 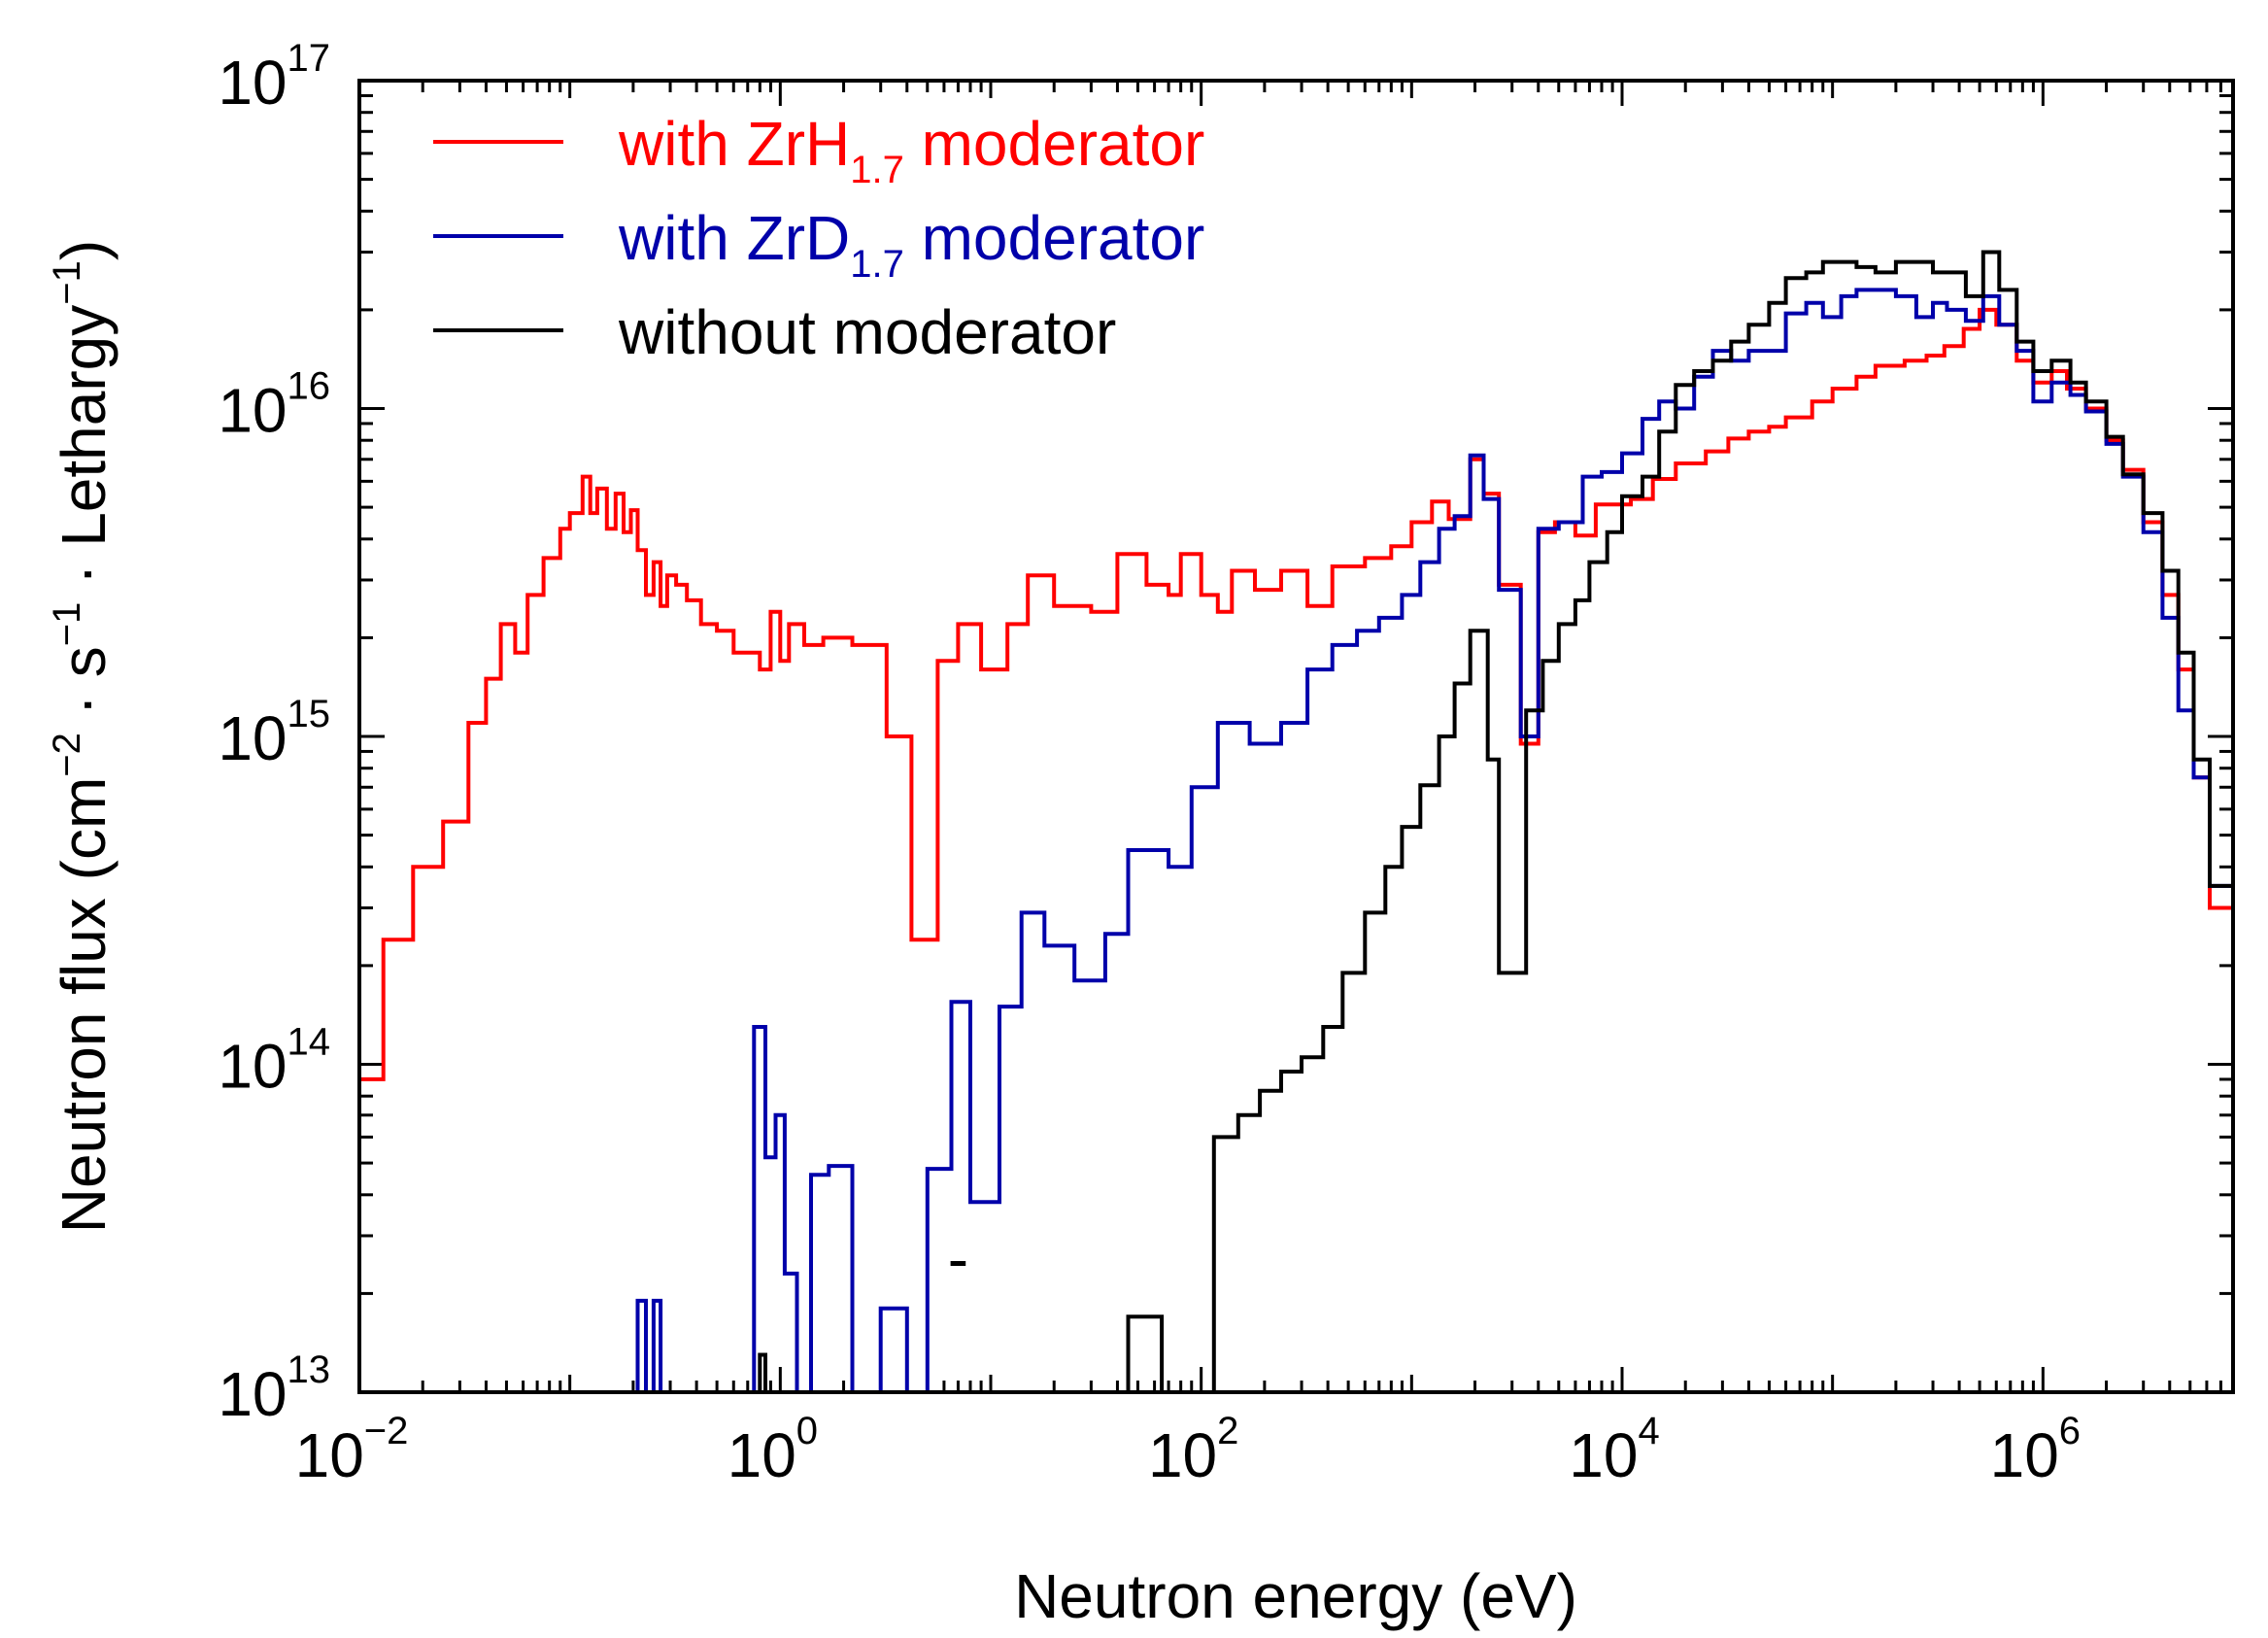 I want to click on legend-label-zrd: with ZrD1.7 moderator, so click(x=911, y=244).